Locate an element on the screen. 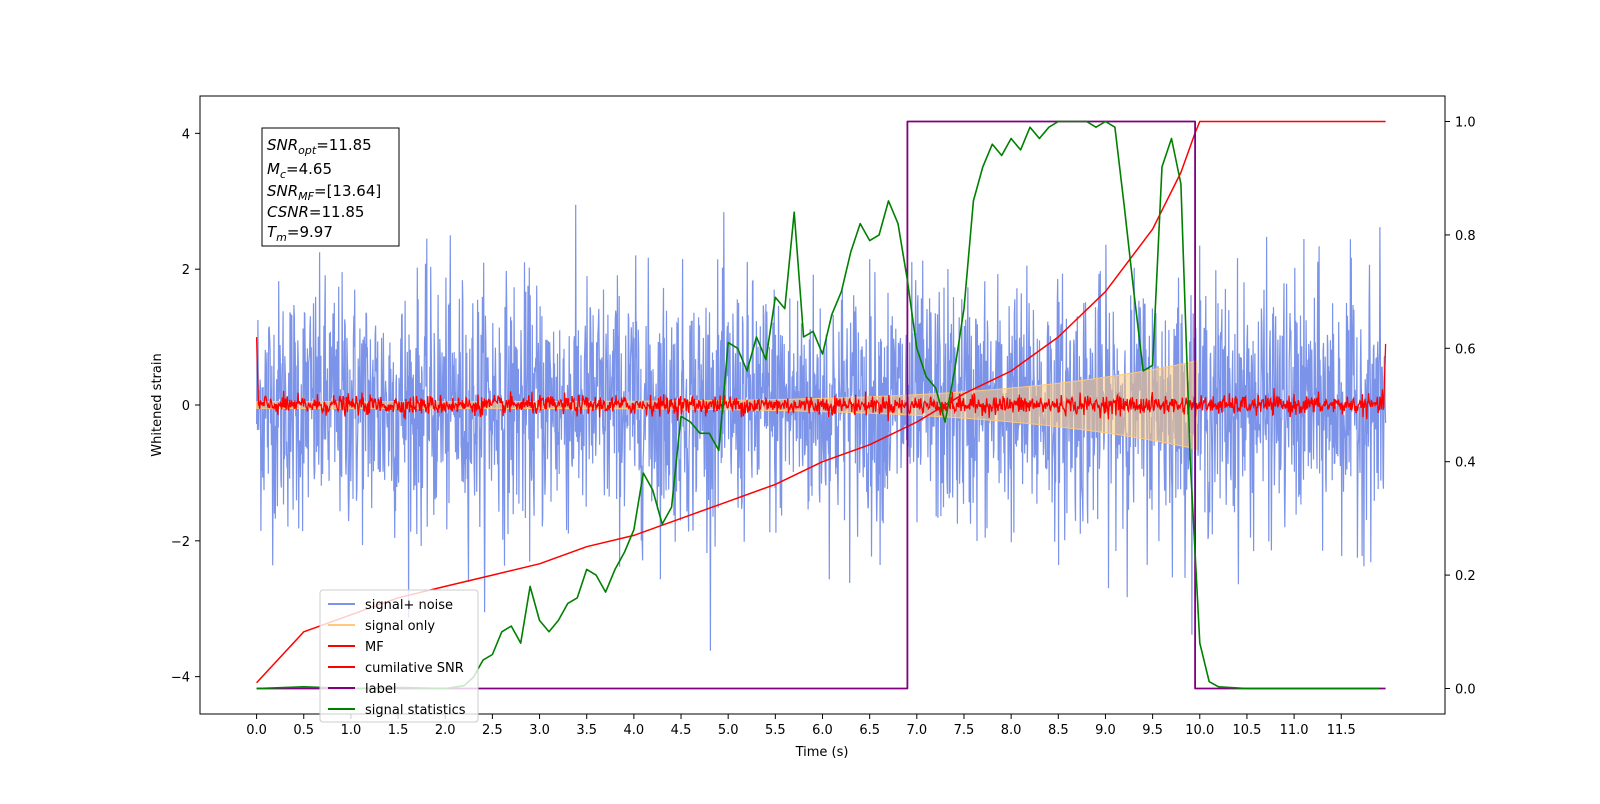 The image size is (1600, 804). x-axis-label: Time (s) is located at coordinates (822, 752).